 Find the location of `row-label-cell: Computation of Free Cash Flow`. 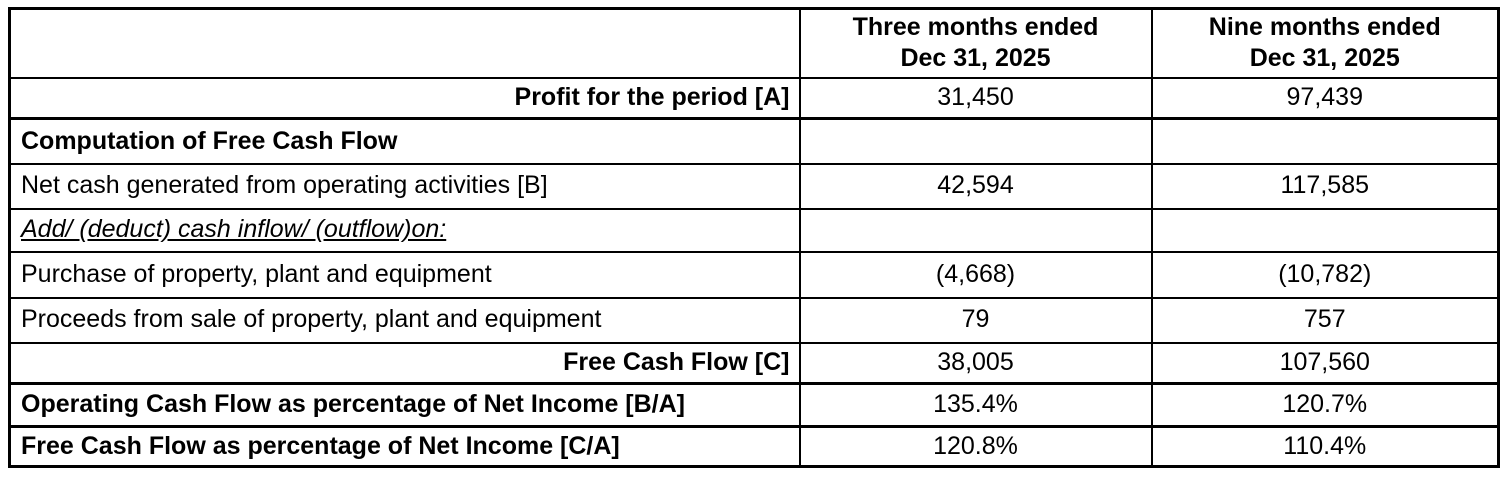

row-label-cell: Computation of Free Cash Flow is located at coordinates (404, 141).